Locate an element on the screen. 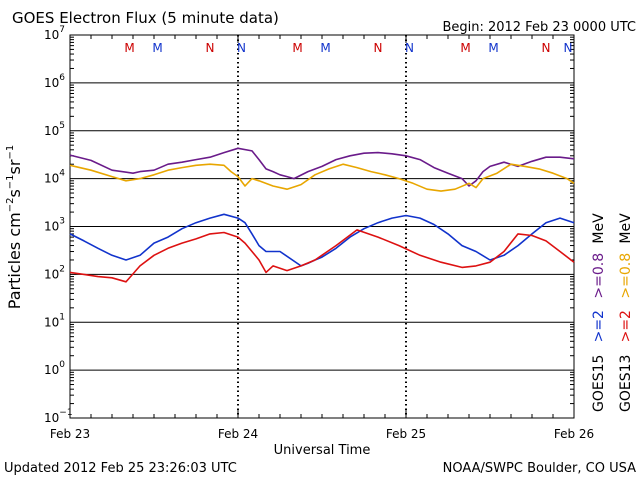 This screenshot has height=480, width=640. y-tick-label: 10⁴ is located at coordinates (54, 177).